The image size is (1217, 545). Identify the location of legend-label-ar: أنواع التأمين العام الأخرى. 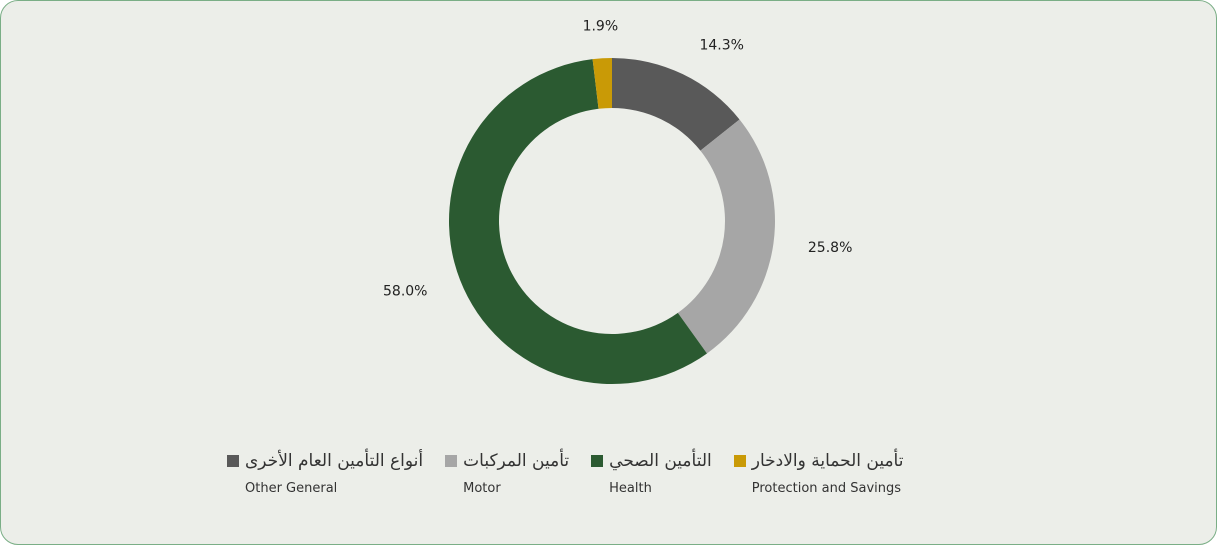
(334, 461).